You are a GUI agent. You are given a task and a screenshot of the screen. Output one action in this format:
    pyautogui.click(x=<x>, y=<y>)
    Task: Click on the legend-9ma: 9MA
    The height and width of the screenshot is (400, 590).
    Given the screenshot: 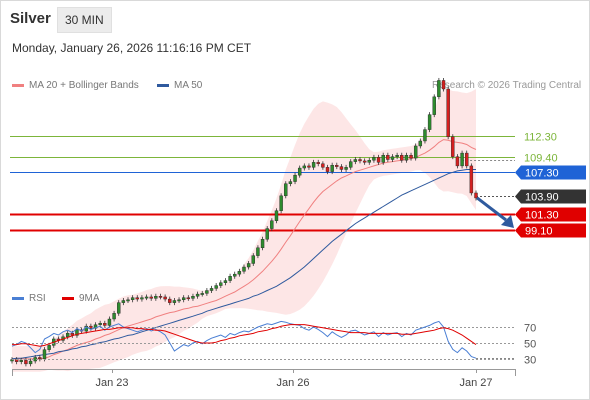 What is the action you would take?
    pyautogui.click(x=81, y=298)
    